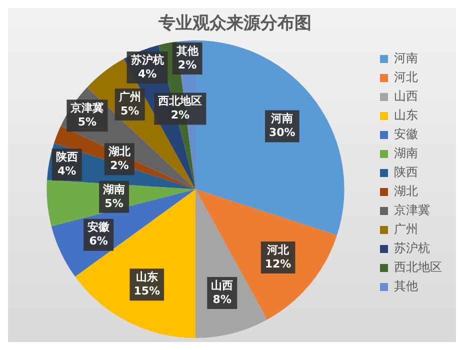  What do you see at coordinates (406, 77) in the screenshot?
I see `legend-label: 河北` at bounding box center [406, 77].